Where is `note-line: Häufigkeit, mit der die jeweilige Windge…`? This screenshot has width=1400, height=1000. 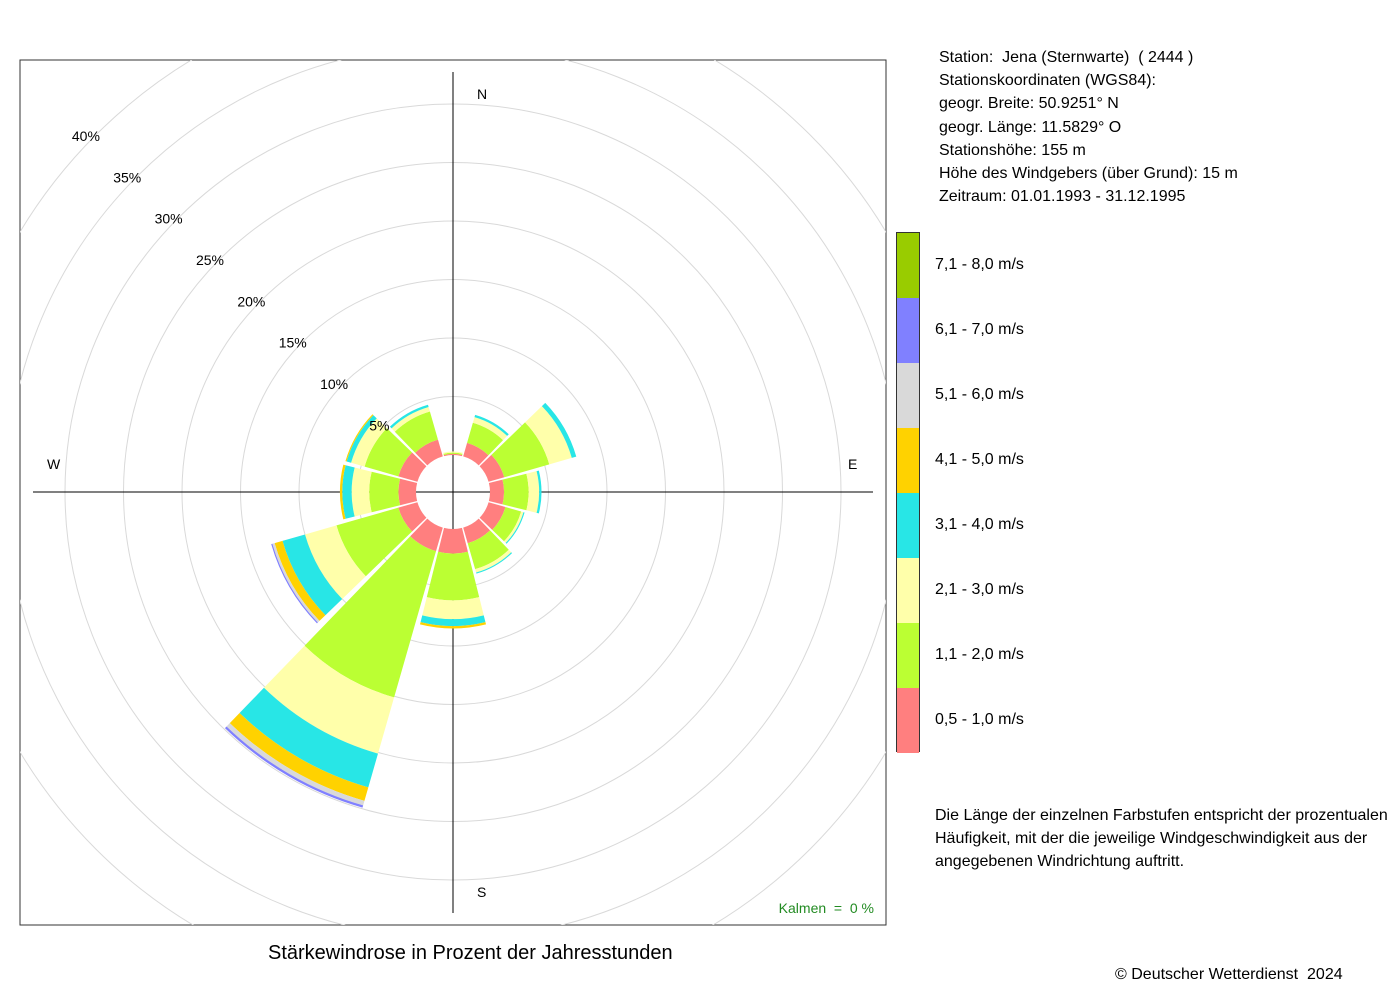
note-line: Häufigkeit, mit der die jeweilige Windge… is located at coordinates (1151, 839).